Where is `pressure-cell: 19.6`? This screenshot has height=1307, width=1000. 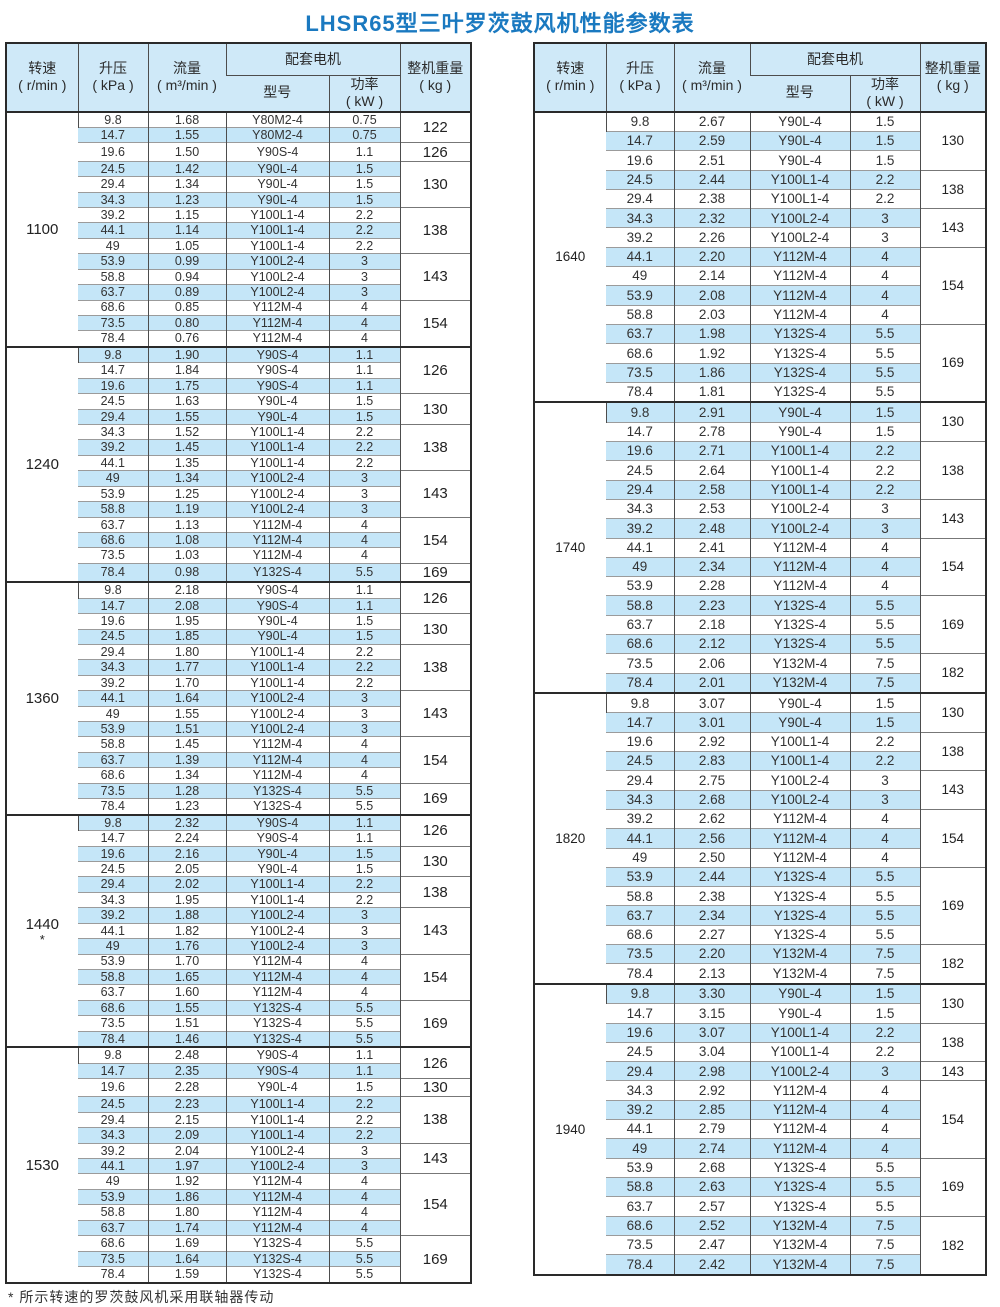 pressure-cell: 19.6 is located at coordinates (640, 741).